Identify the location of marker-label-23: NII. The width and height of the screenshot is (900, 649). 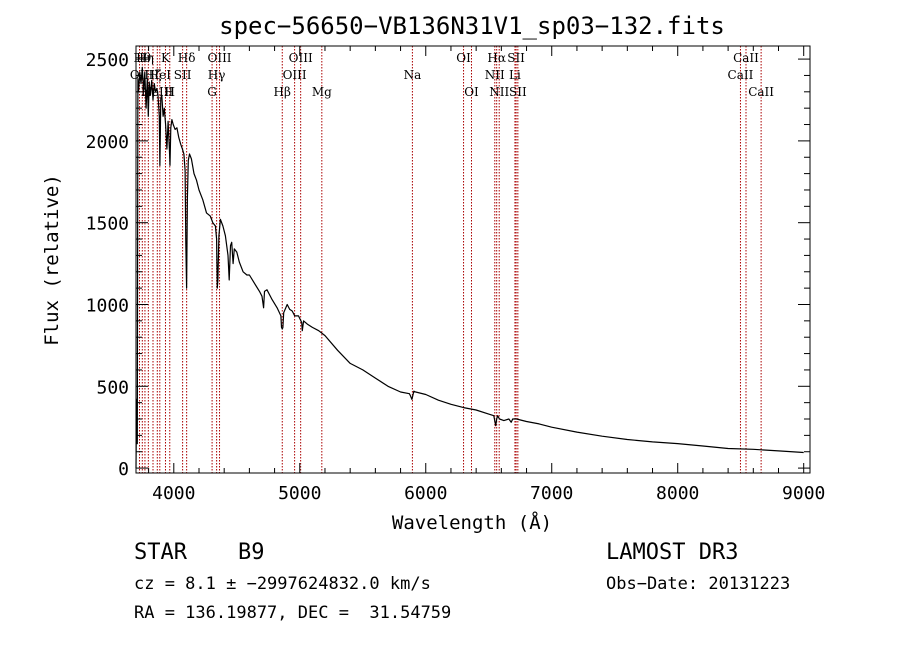
(499, 92).